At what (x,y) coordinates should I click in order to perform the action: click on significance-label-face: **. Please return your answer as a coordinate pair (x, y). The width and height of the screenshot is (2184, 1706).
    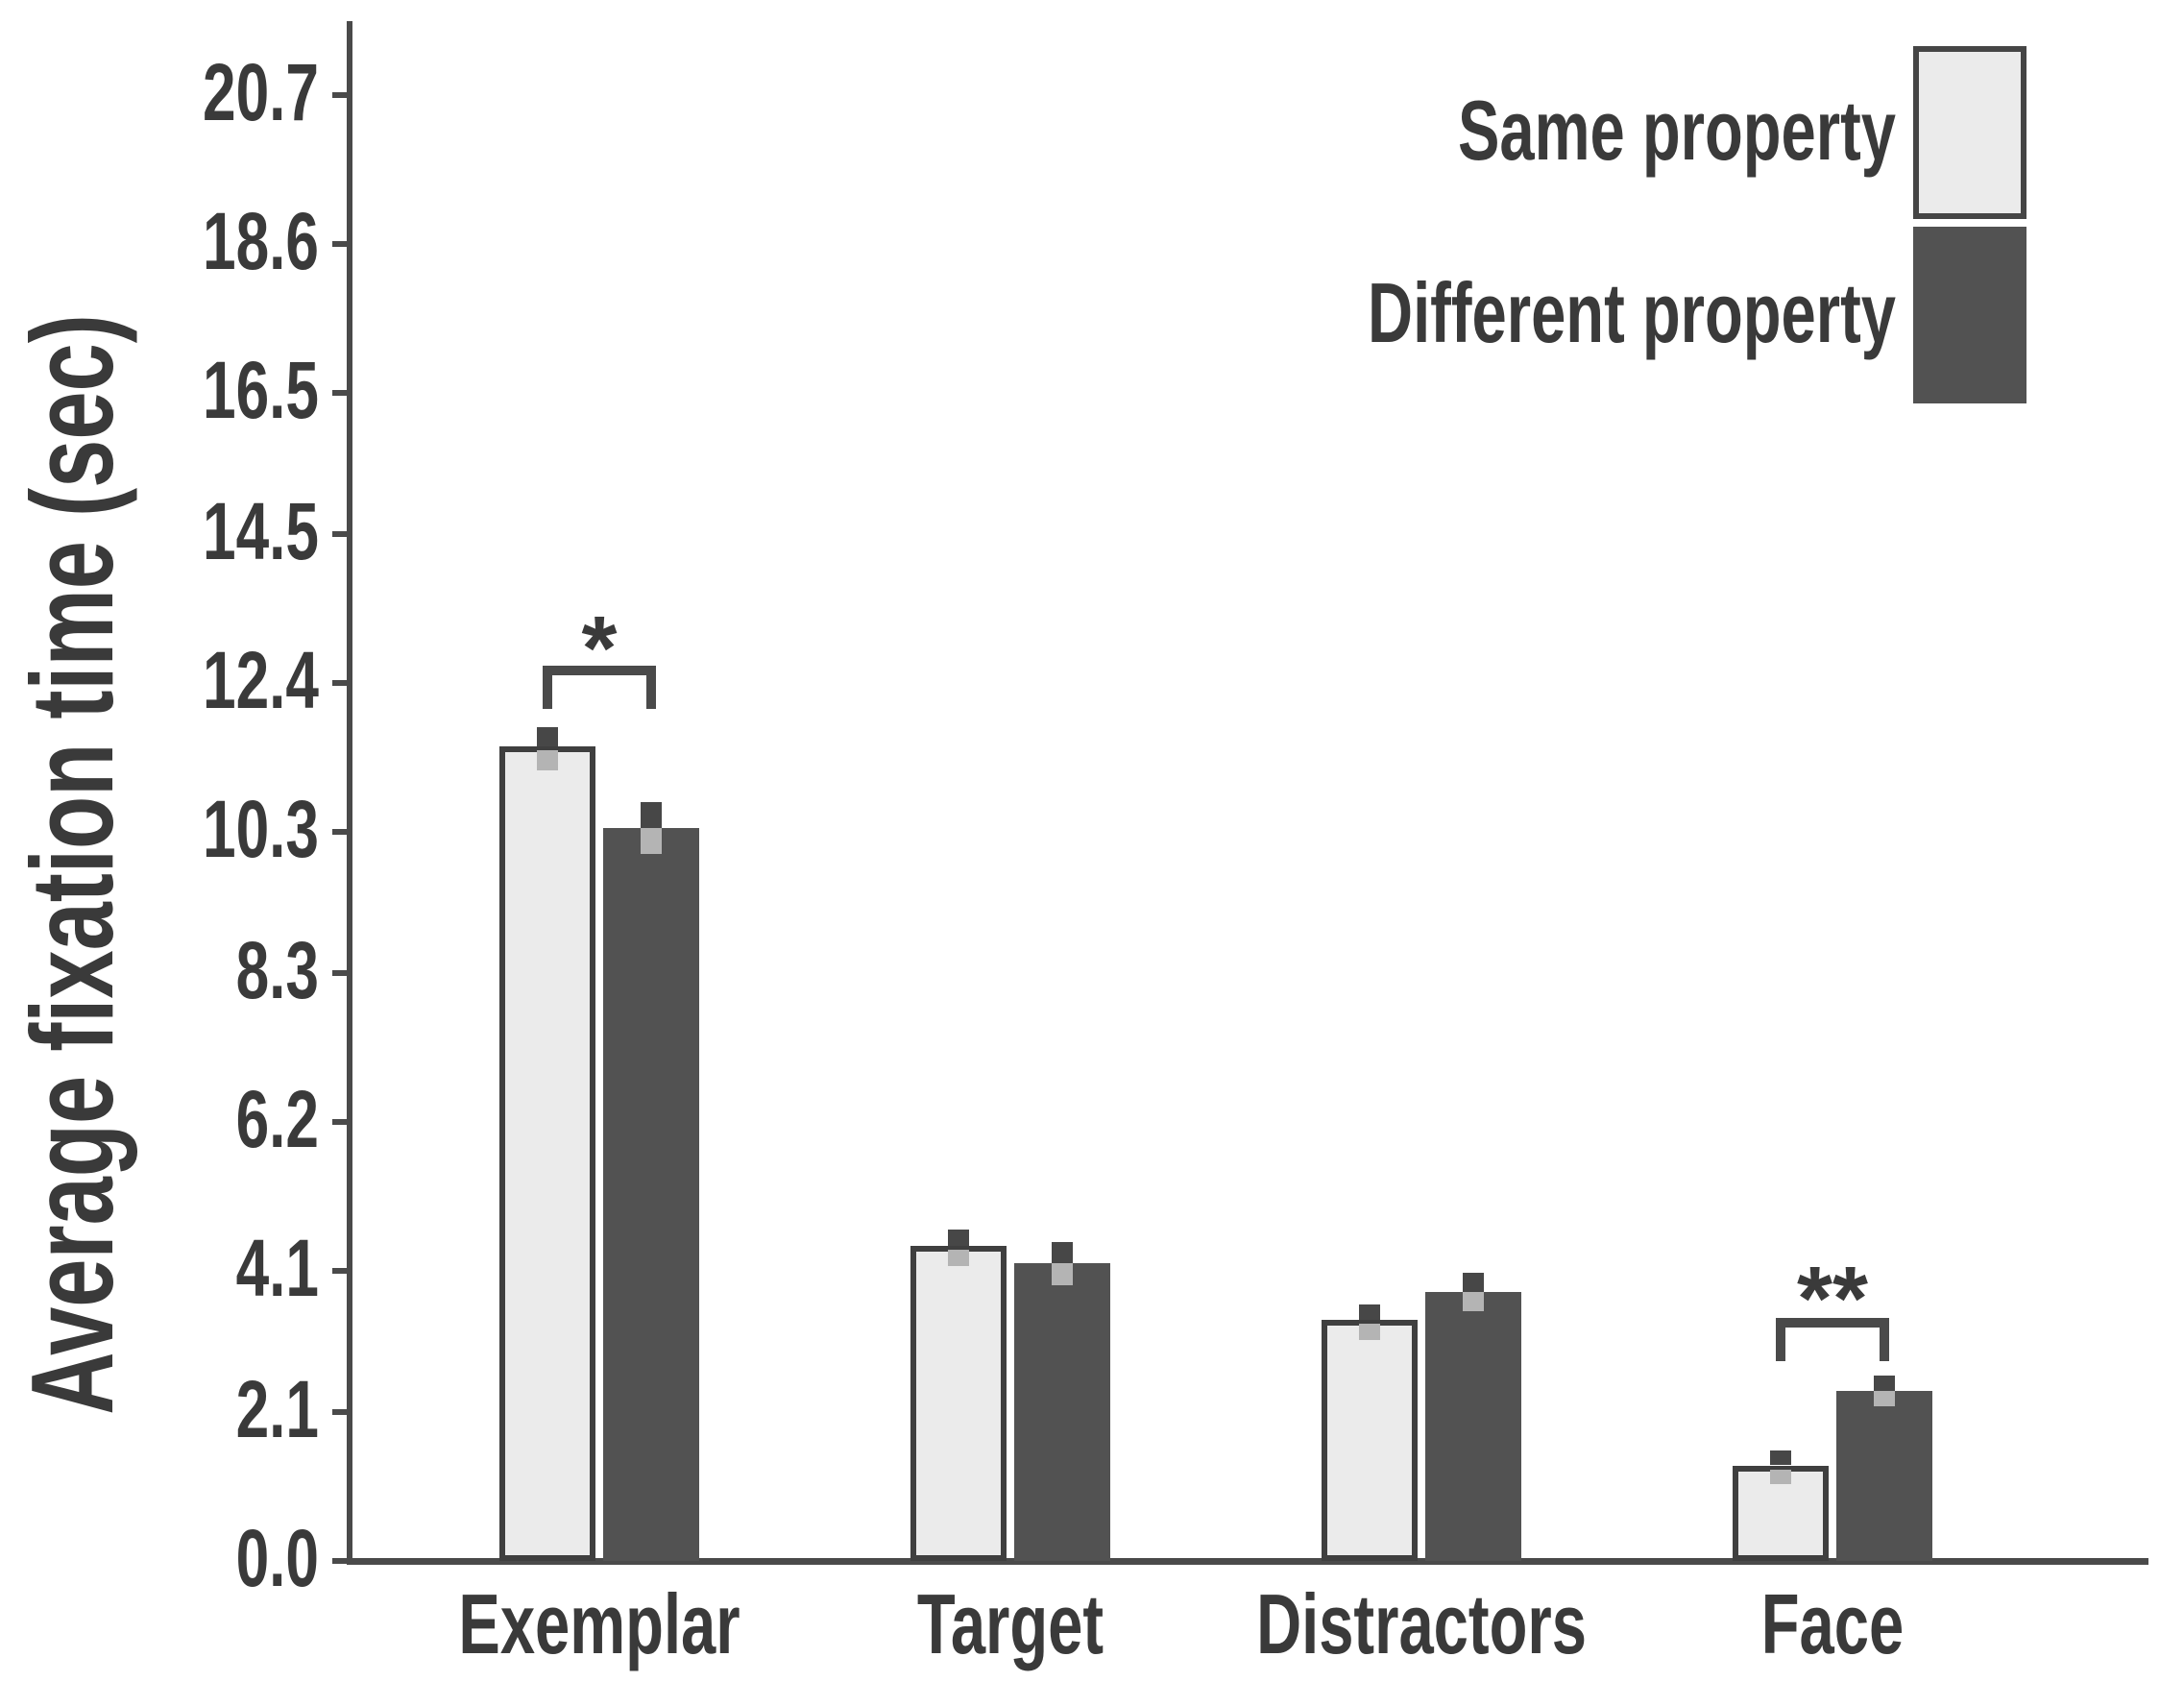
    Looking at the image, I should click on (1833, 1299).